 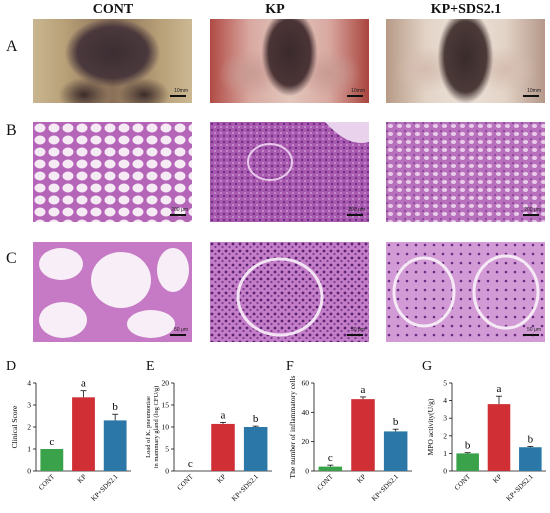 I want to click on panel-label-e: E, so click(x=150, y=366).